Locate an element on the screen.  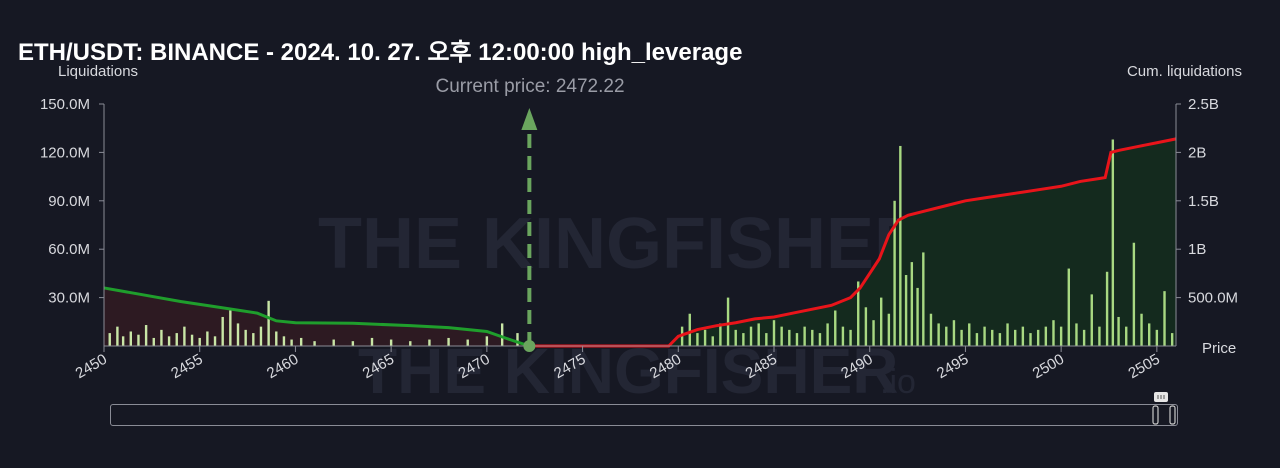
handle-right-icon is located at coordinates (1172, 415).